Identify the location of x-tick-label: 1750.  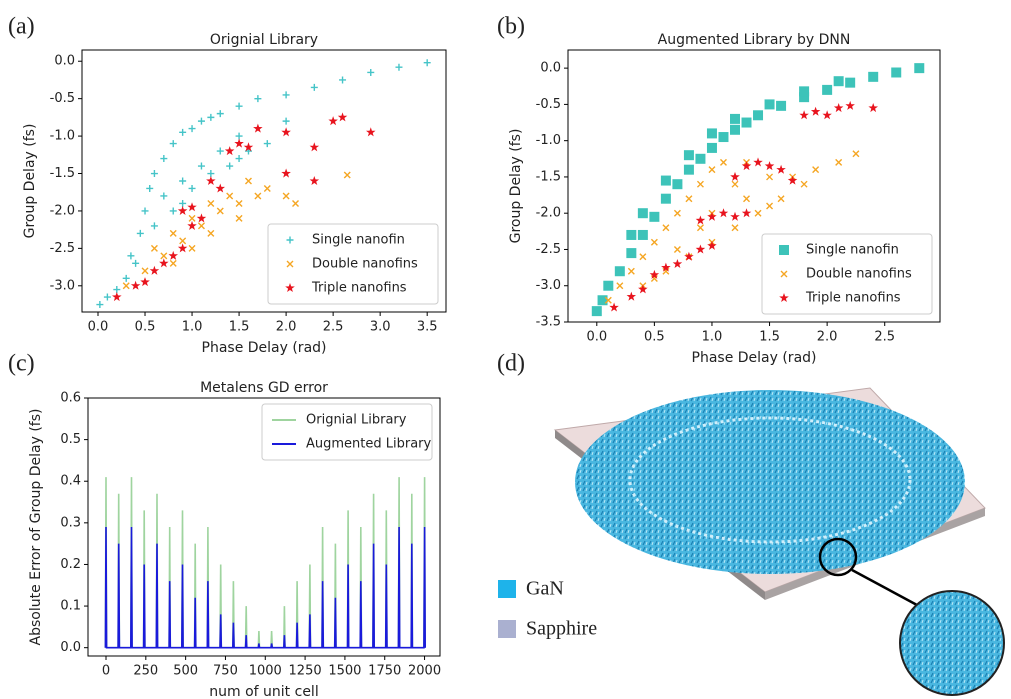
(384, 671).